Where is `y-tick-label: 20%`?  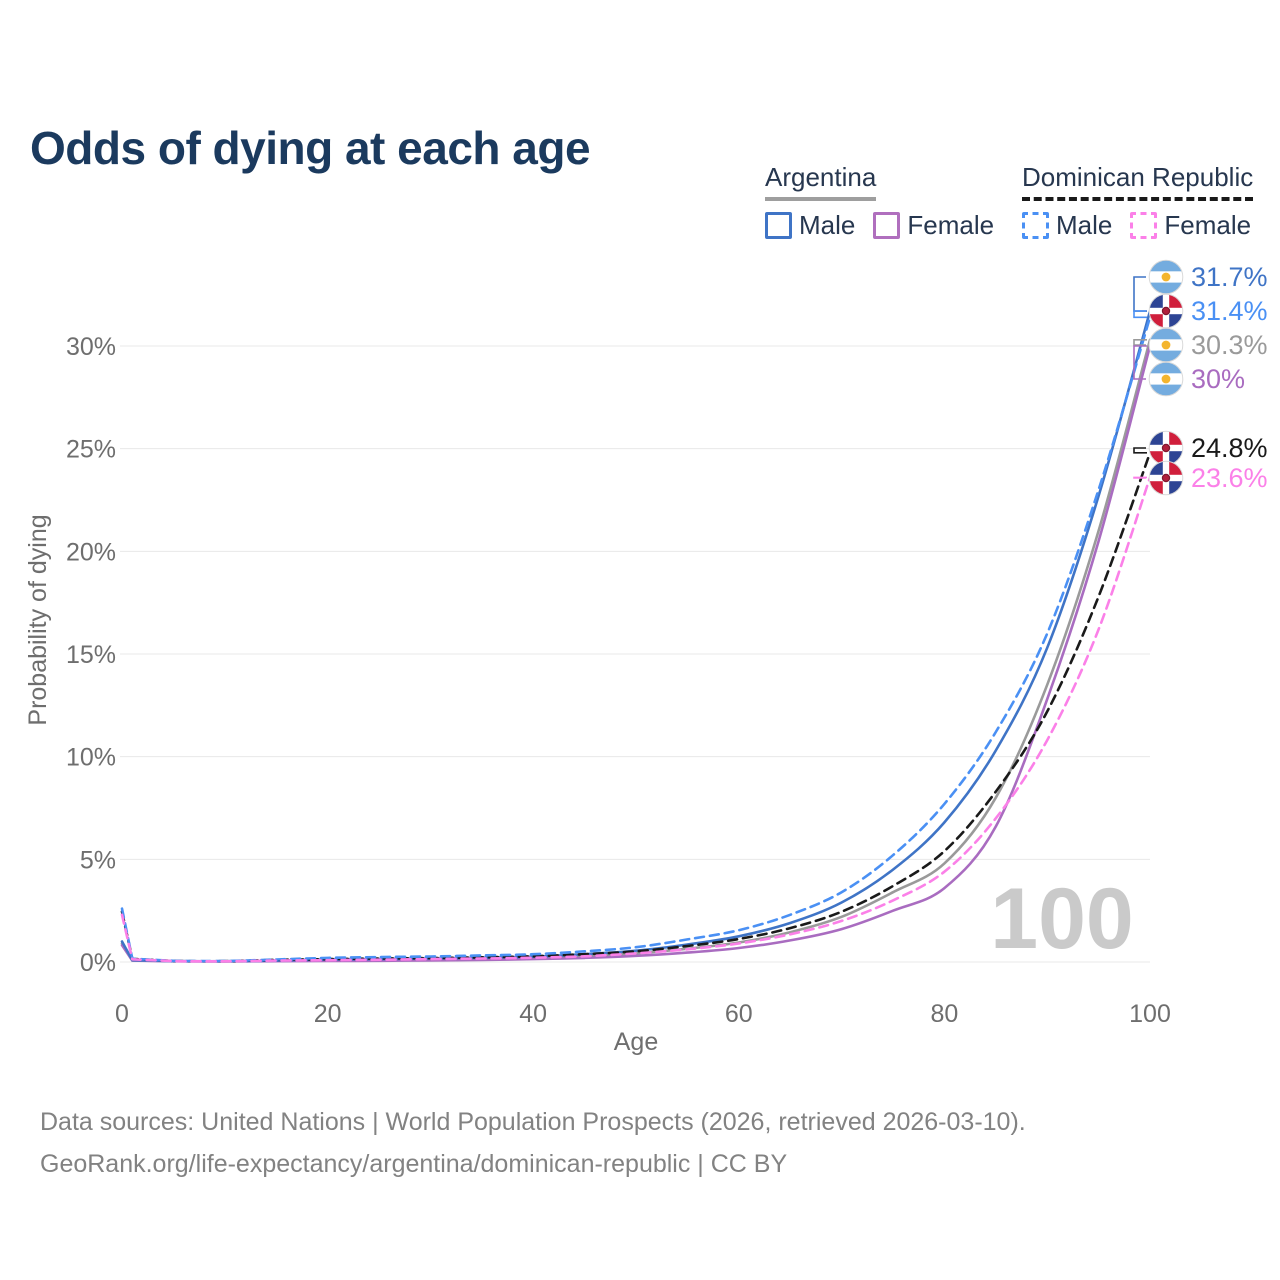 y-tick-label: 20% is located at coordinates (91, 552).